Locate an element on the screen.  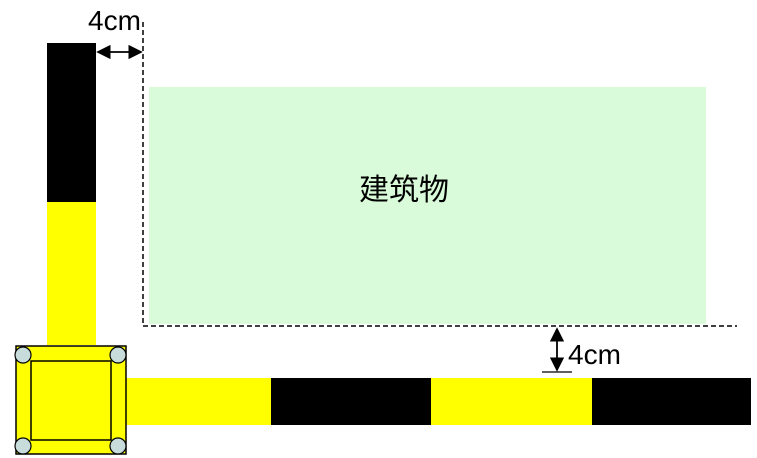
bottom-gap-label: 4cm is located at coordinates (594, 354).